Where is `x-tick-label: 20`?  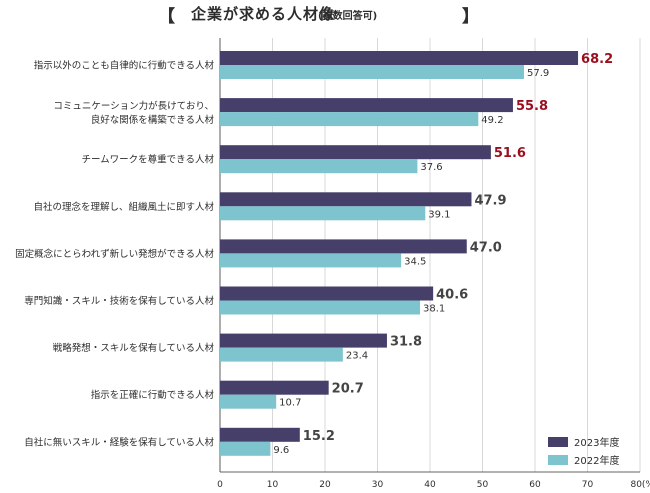
x-tick-label: 20 is located at coordinates (325, 485).